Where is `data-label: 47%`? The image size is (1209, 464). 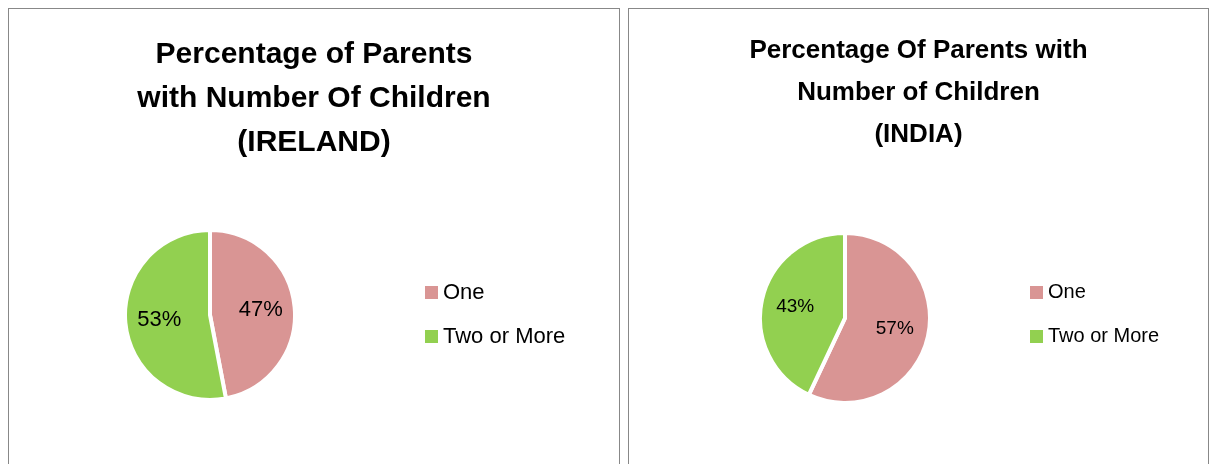
data-label: 47% is located at coordinates (260, 309).